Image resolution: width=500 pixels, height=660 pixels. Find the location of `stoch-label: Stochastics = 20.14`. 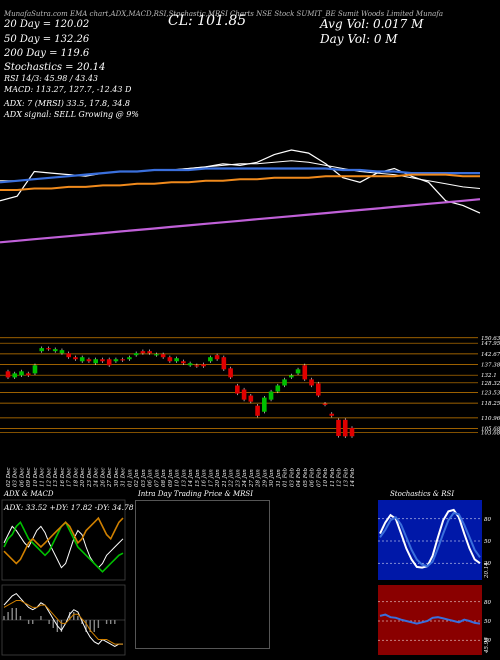

stoch-label: Stochastics = 20.14 is located at coordinates (55, 67).